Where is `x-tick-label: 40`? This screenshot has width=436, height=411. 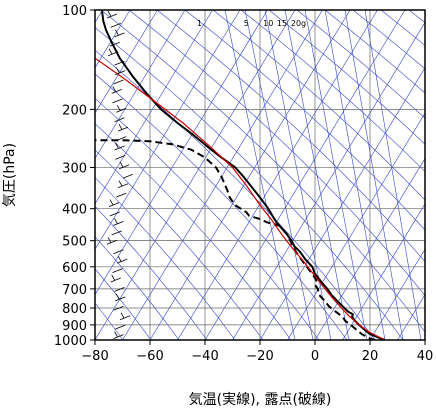
x-tick-label: 40 is located at coordinates (425, 356).